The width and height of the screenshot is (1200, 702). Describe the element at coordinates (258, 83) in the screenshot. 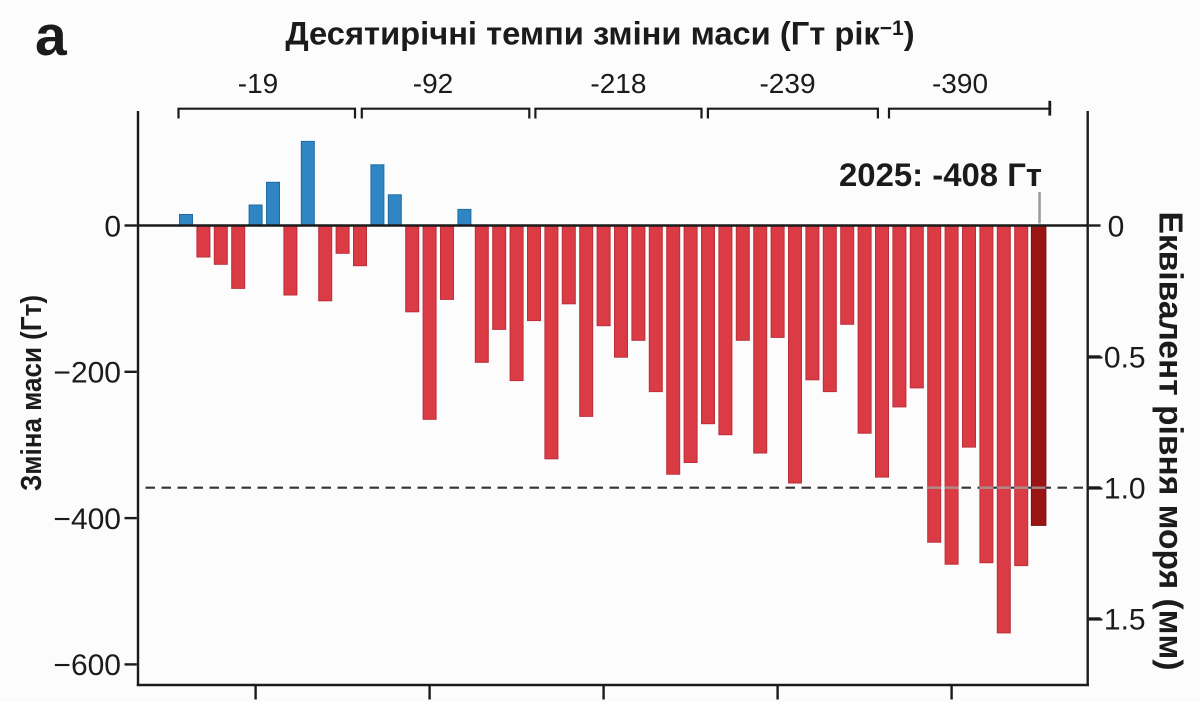

I see `svg-text: -19` at that location.